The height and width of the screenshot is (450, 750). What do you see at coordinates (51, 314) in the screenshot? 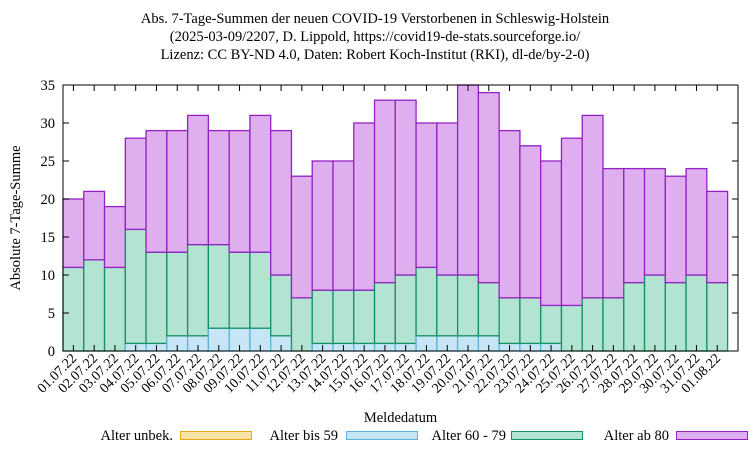
I see `y-tick-label: 5` at bounding box center [51, 314].